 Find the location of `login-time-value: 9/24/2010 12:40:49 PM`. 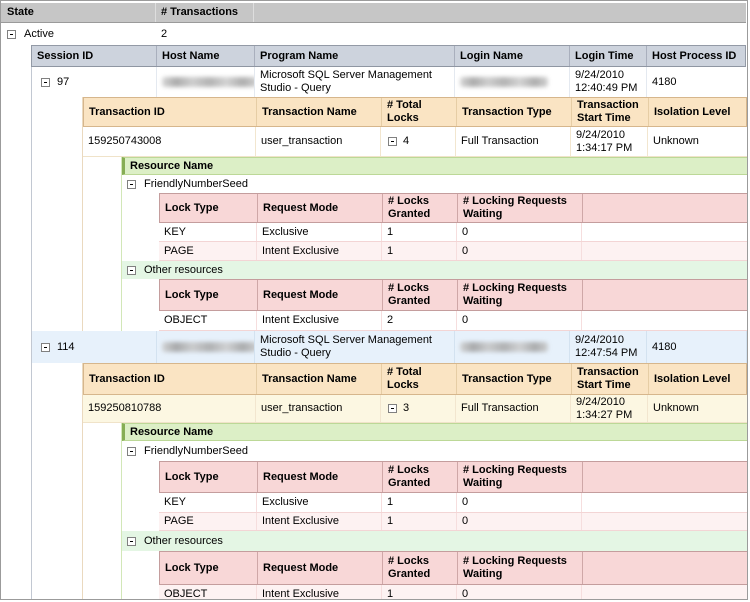

login-time-value: 9/24/2010 12:40:49 PM is located at coordinates (608, 82).